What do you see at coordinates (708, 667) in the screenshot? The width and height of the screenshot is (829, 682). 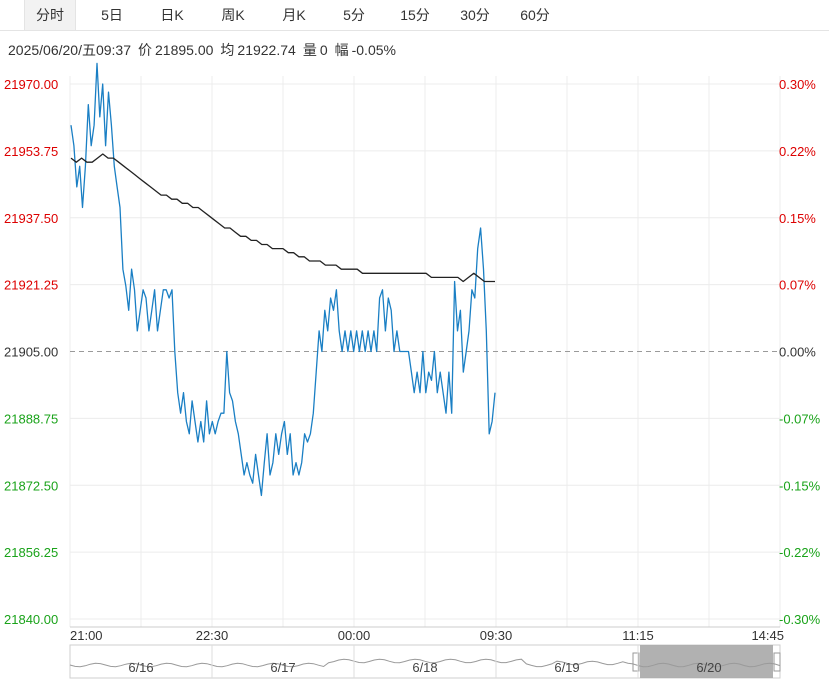 I see `navigator-date-label: 6/20` at bounding box center [708, 667].